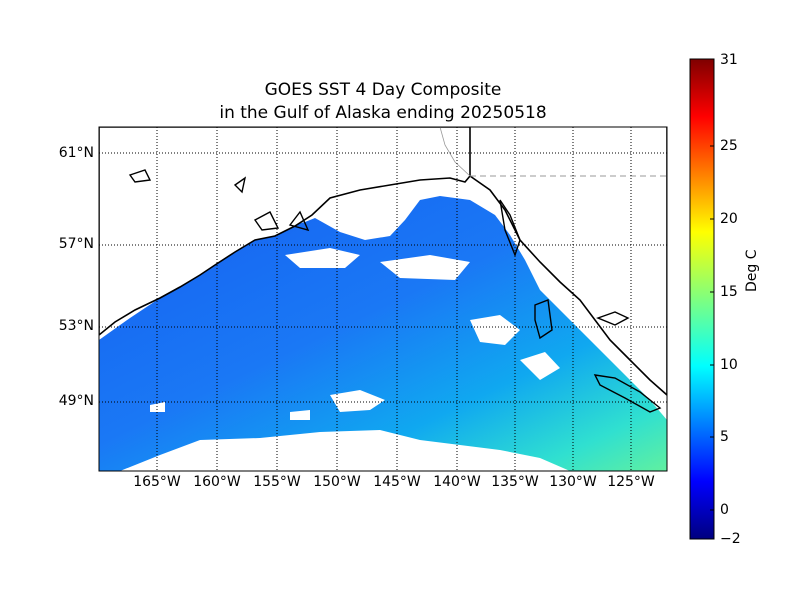  What do you see at coordinates (457, 482) in the screenshot?
I see `lon-label: 140°W` at bounding box center [457, 482].